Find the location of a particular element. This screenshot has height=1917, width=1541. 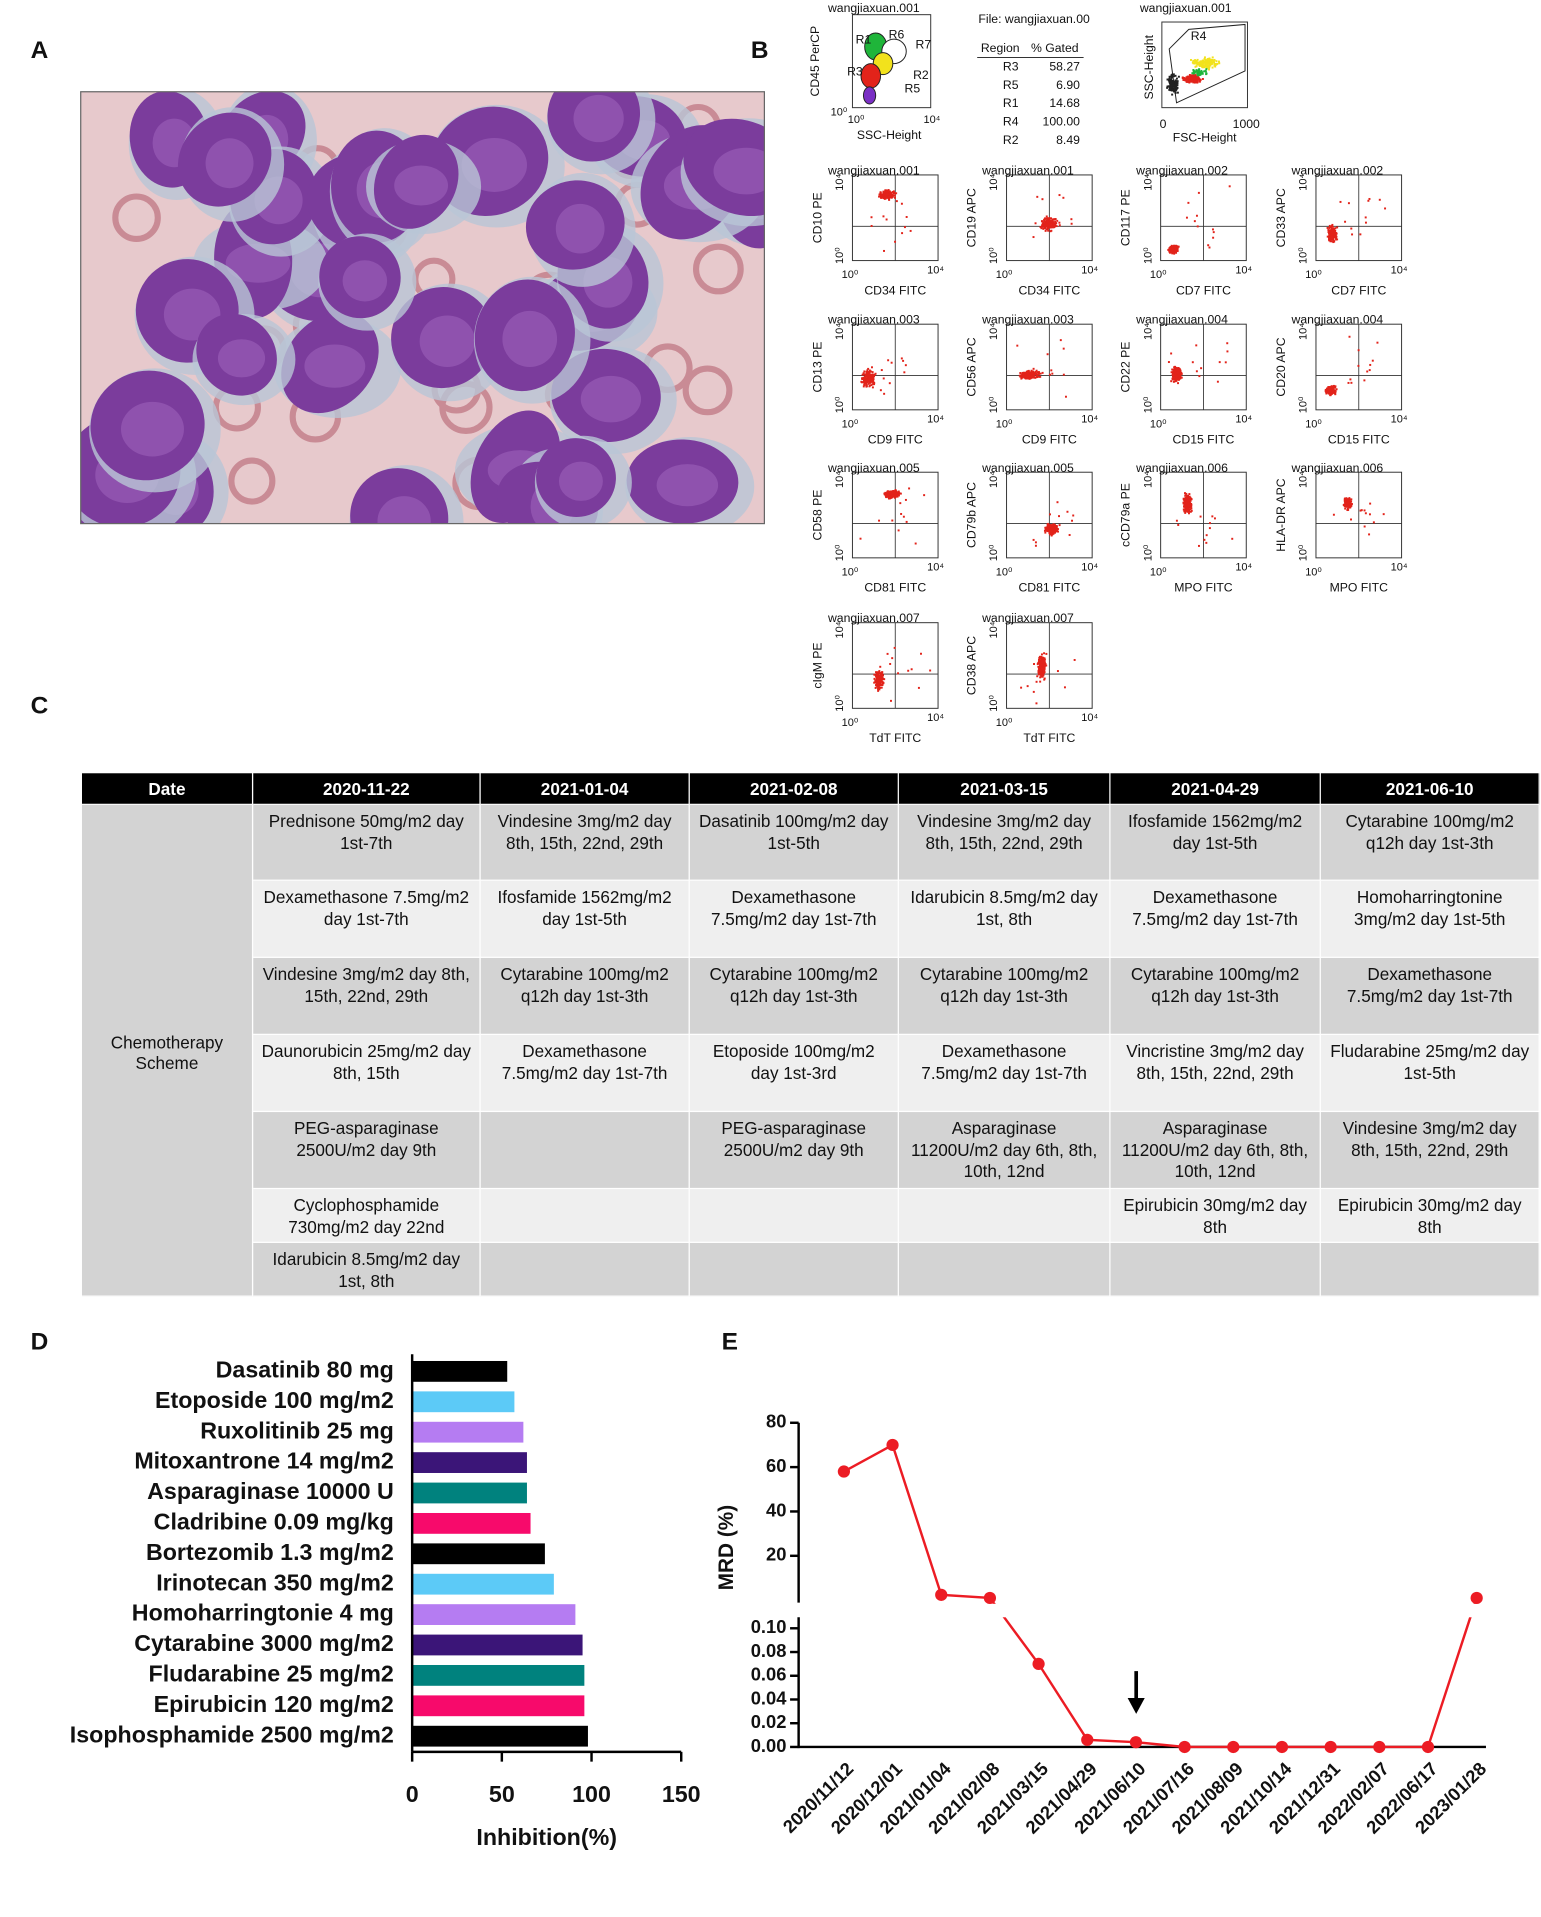

axis-break-gap is located at coordinates (1143, 1610).